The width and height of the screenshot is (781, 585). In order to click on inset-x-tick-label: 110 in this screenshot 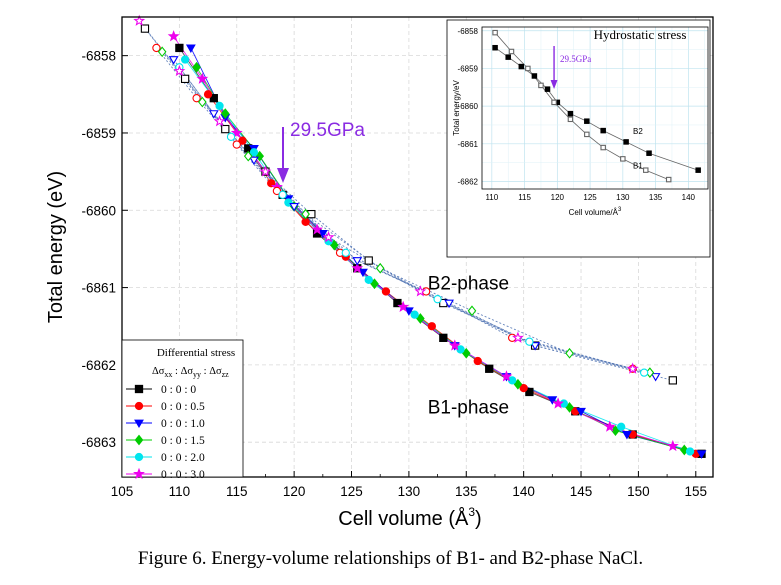, I will do `click(491, 197)`.